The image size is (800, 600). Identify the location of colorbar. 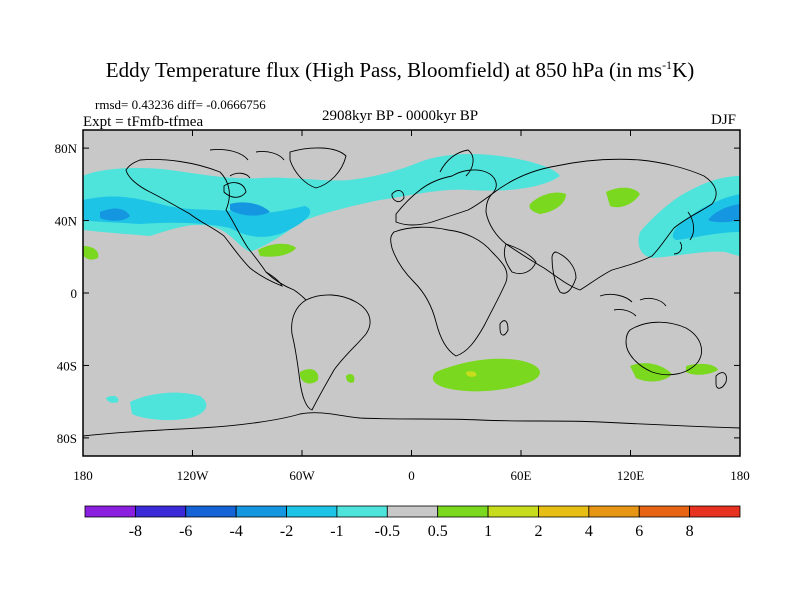
(412, 511).